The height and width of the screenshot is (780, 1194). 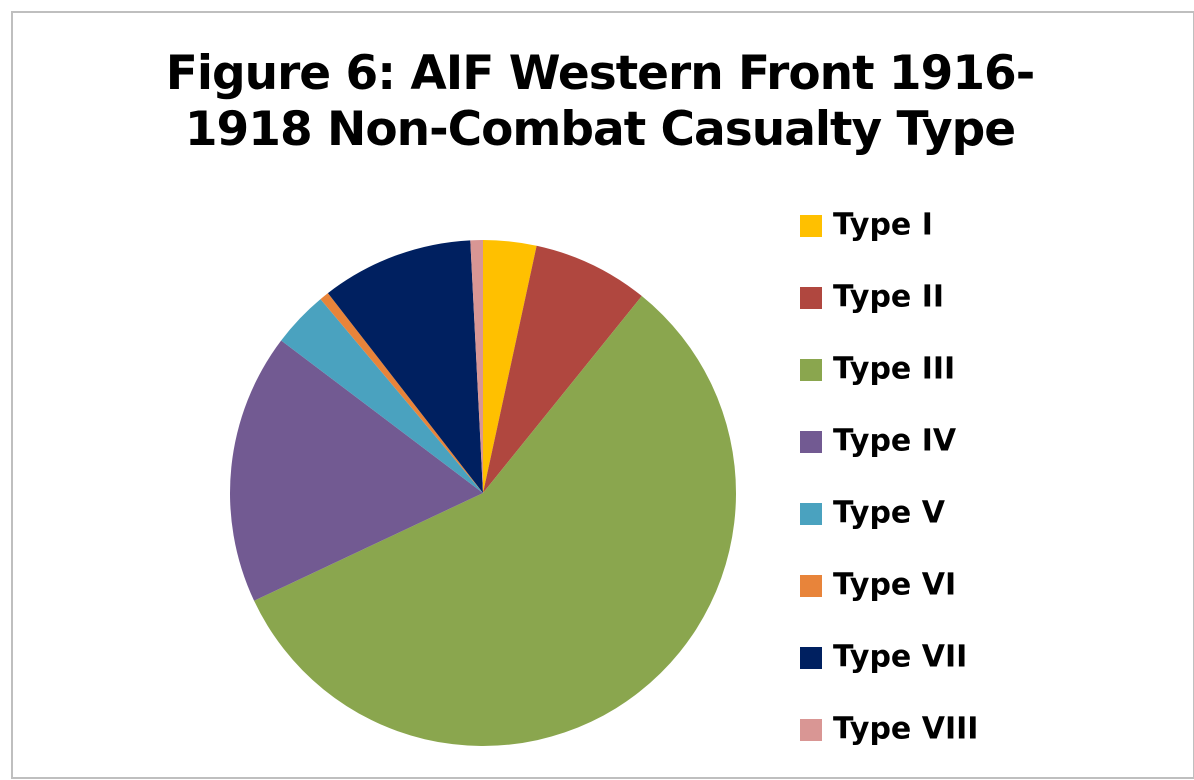 What do you see at coordinates (895, 441) in the screenshot?
I see `legend-label: Type IV` at bounding box center [895, 441].